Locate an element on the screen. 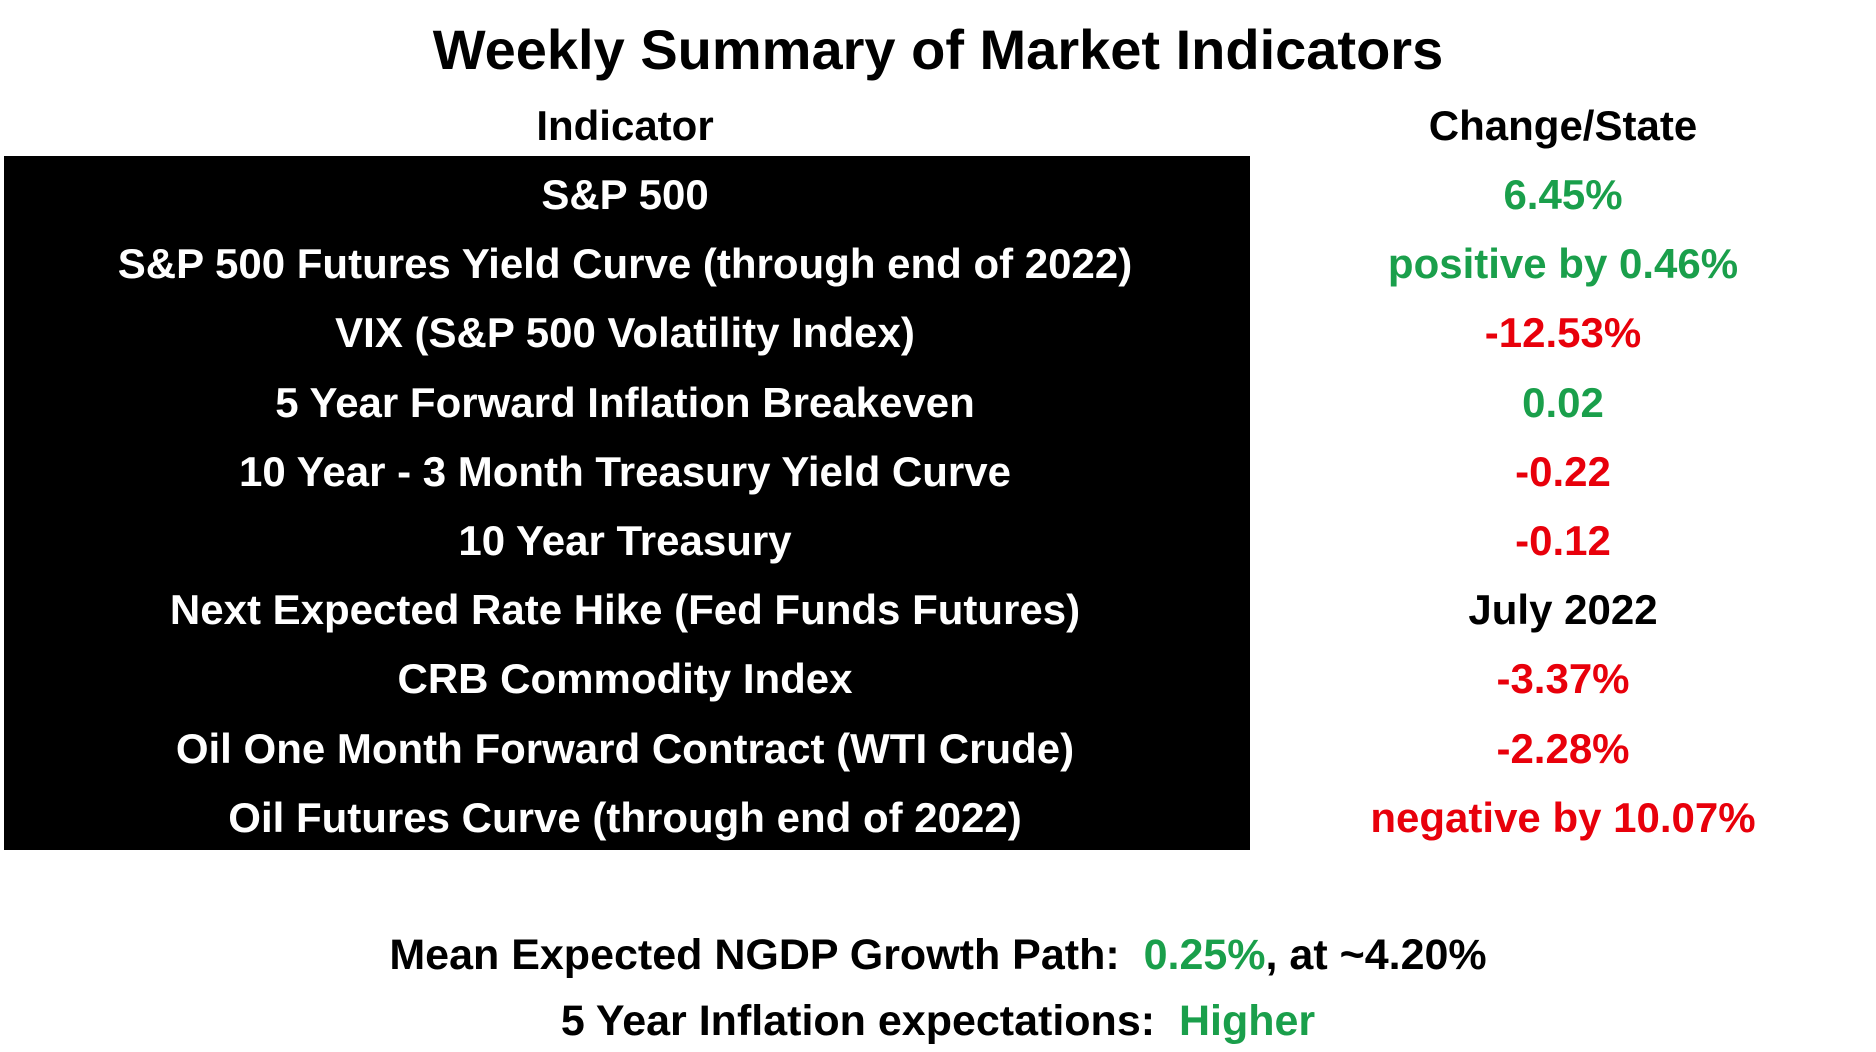  table-row: 5 Year Forward Inflation Breakeven 0.02 is located at coordinates (938, 402).